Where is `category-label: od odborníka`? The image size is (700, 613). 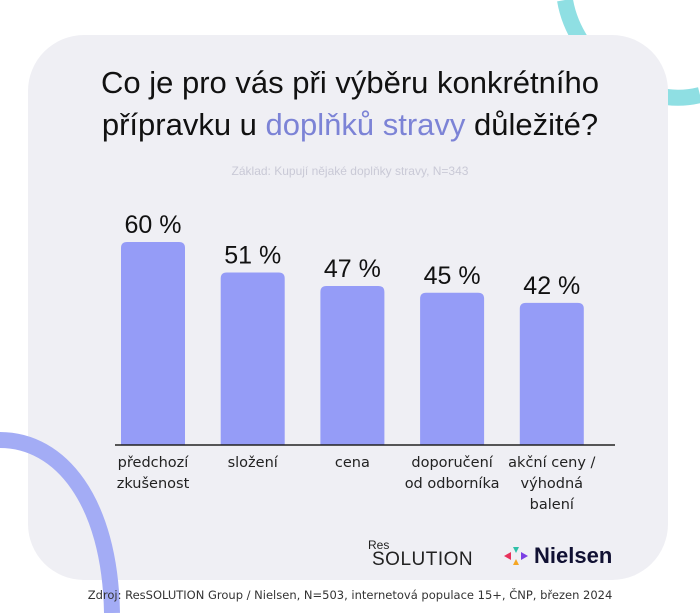 category-label: od odborníka is located at coordinates (452, 484).